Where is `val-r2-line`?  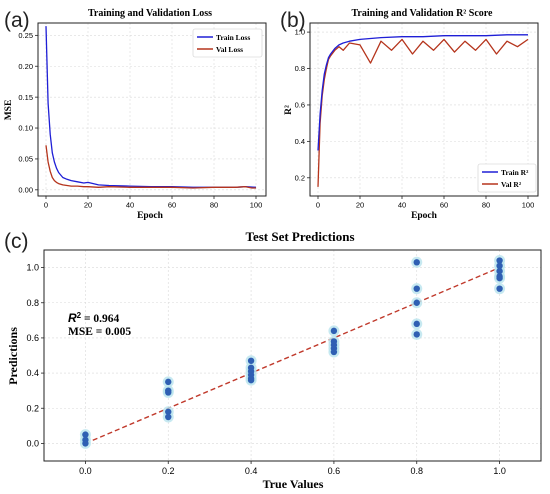
val-r2-line is located at coordinates (423, 112).